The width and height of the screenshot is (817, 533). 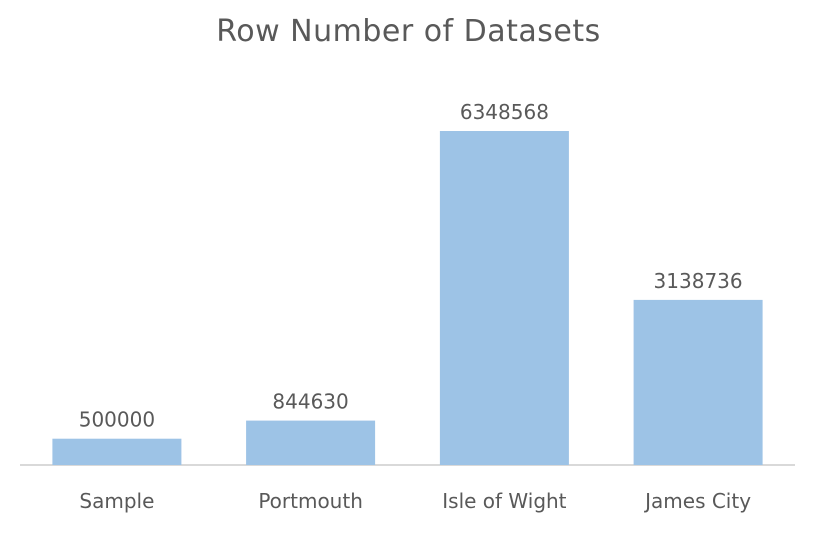 I want to click on data-label: 6348568, so click(x=504, y=112).